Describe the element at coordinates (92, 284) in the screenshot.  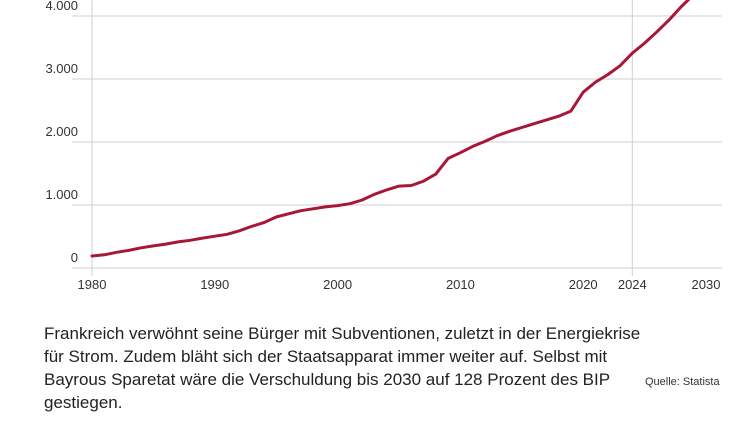
I see `x-tick-label-1980: 1980` at that location.